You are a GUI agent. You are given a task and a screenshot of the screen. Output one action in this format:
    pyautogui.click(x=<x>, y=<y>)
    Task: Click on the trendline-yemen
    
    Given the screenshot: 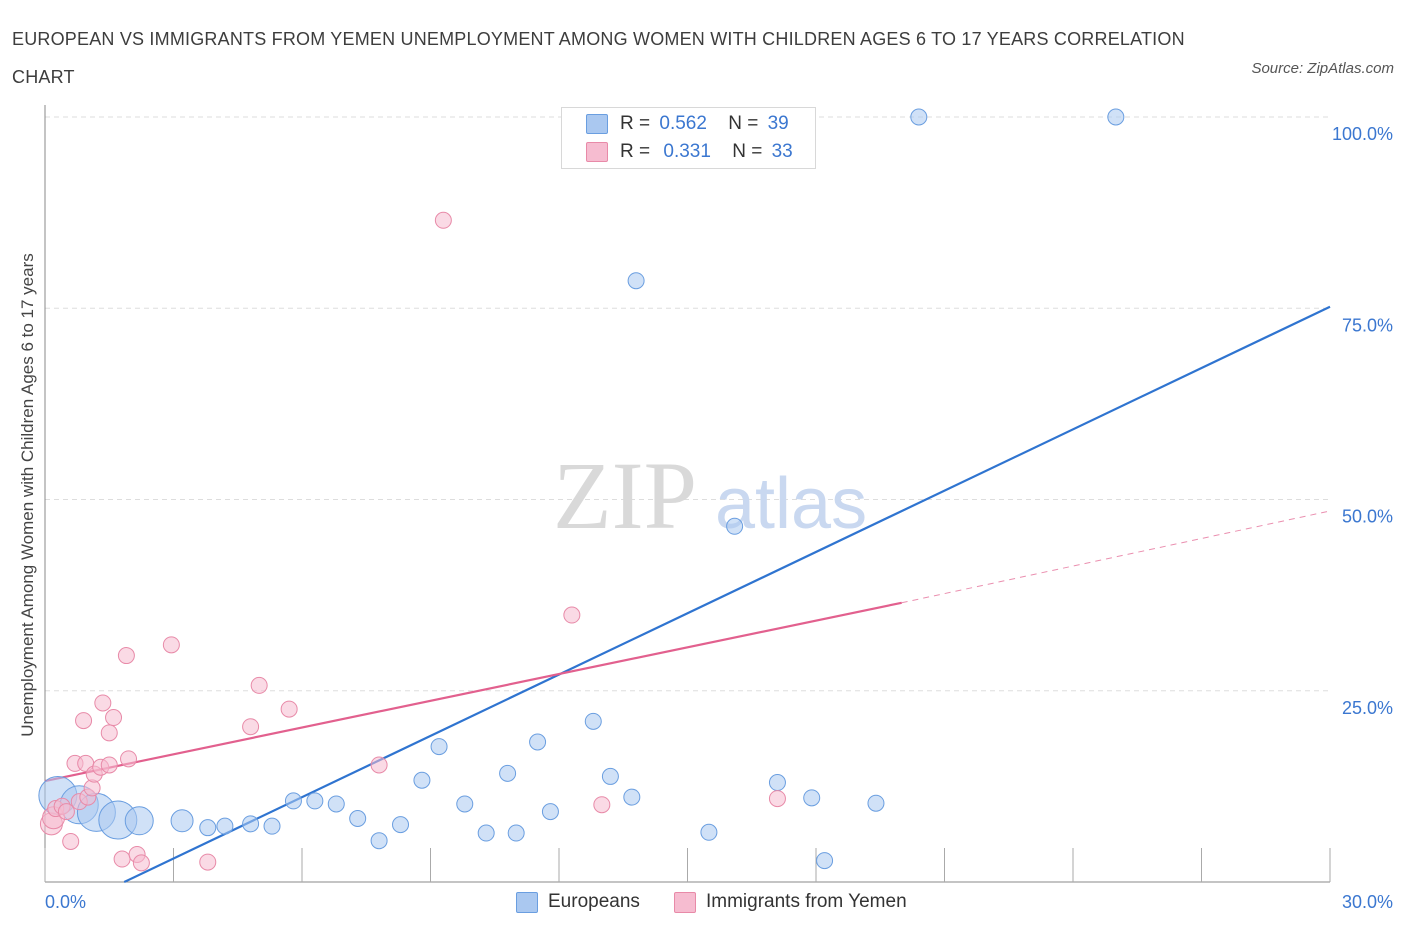 What is the action you would take?
    pyautogui.click(x=473, y=692)
    